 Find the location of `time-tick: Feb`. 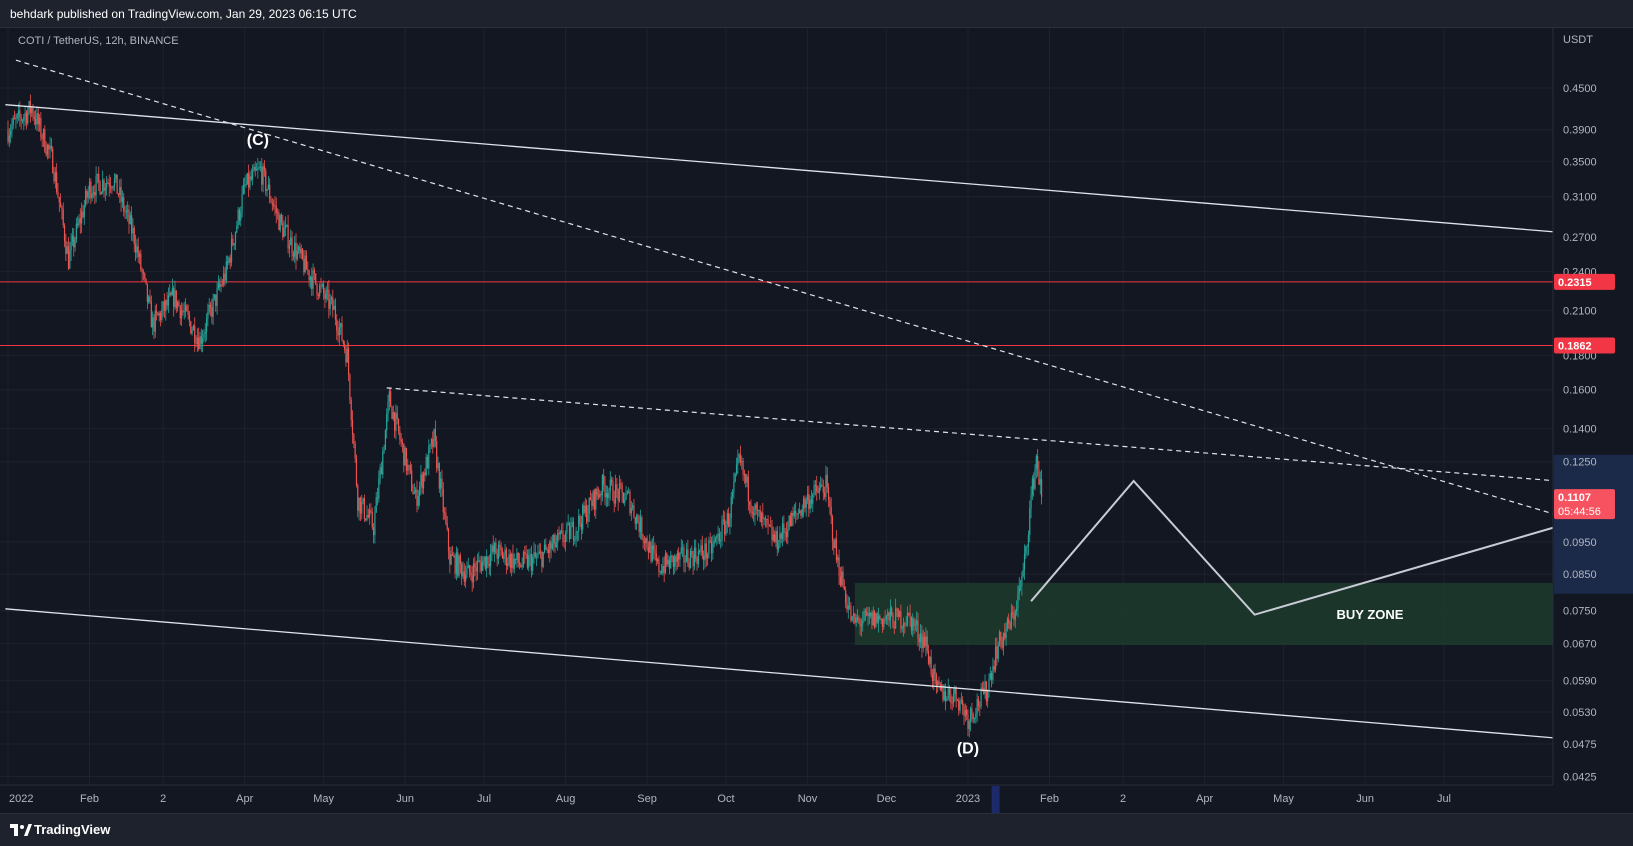

time-tick: Feb is located at coordinates (1049, 799).